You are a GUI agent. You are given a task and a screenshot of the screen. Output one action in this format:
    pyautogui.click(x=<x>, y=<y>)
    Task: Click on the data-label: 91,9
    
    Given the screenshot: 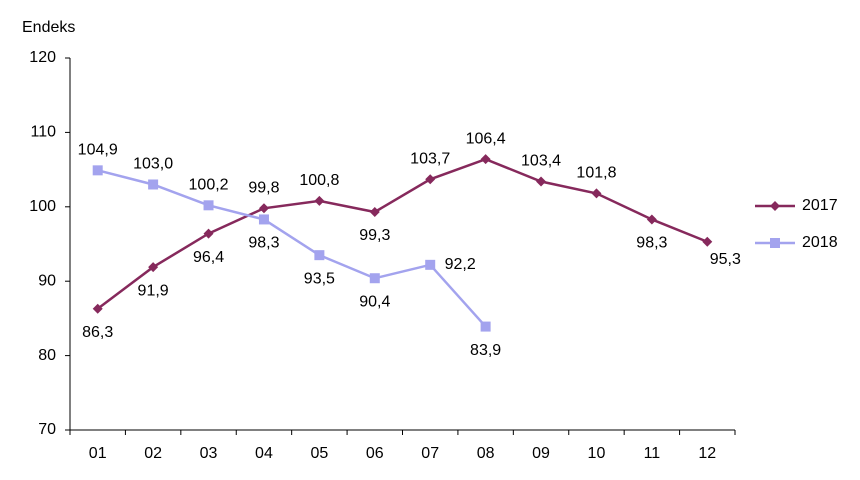 What is the action you would take?
    pyautogui.click(x=153, y=290)
    